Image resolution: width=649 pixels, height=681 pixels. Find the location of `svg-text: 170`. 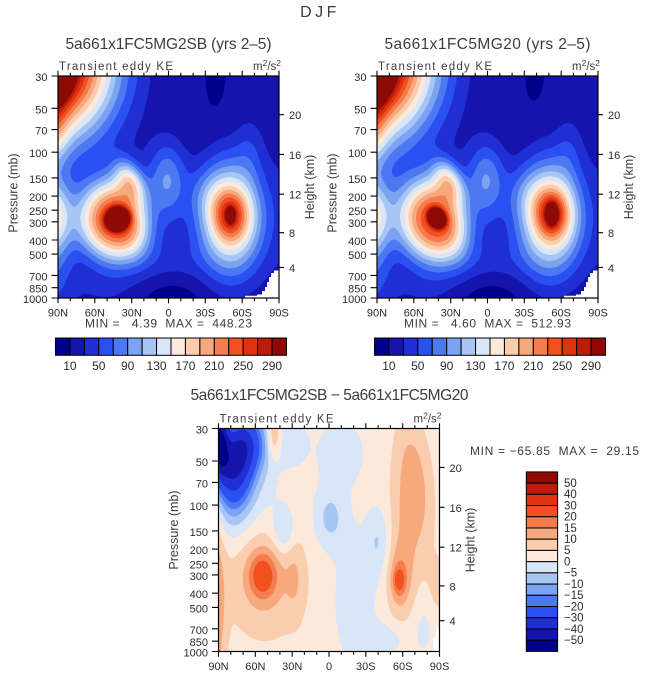

svg-text: 170 is located at coordinates (185, 366).